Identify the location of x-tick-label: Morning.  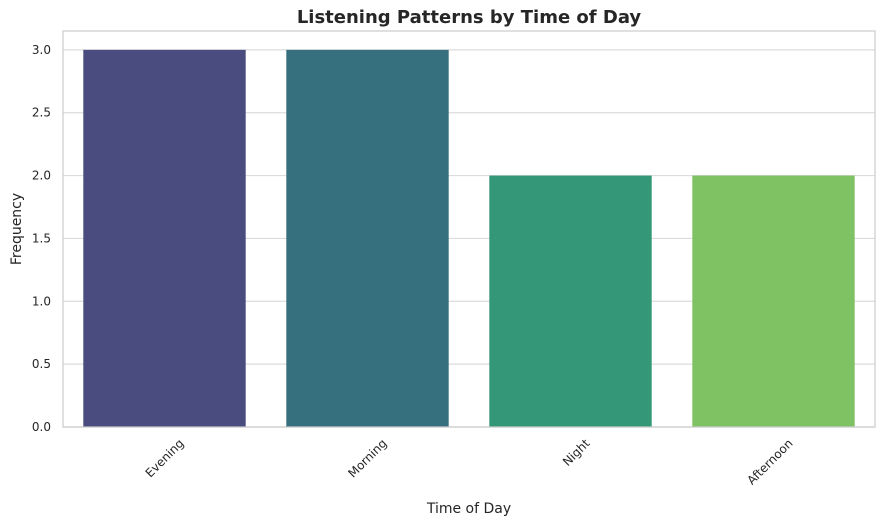
(367, 458).